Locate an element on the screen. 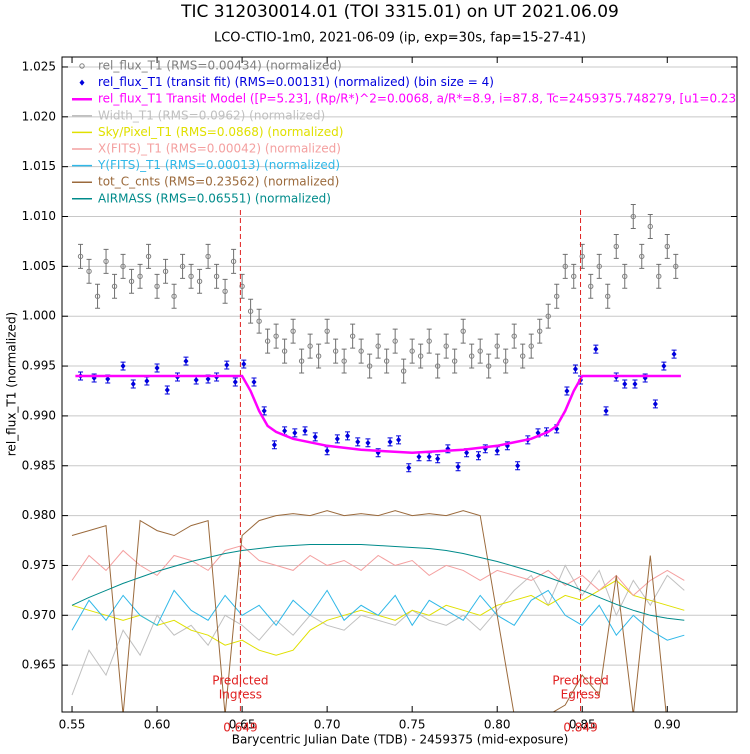 This screenshot has width=750, height=754. y-tick-label: 0.990 is located at coordinates (39, 415).